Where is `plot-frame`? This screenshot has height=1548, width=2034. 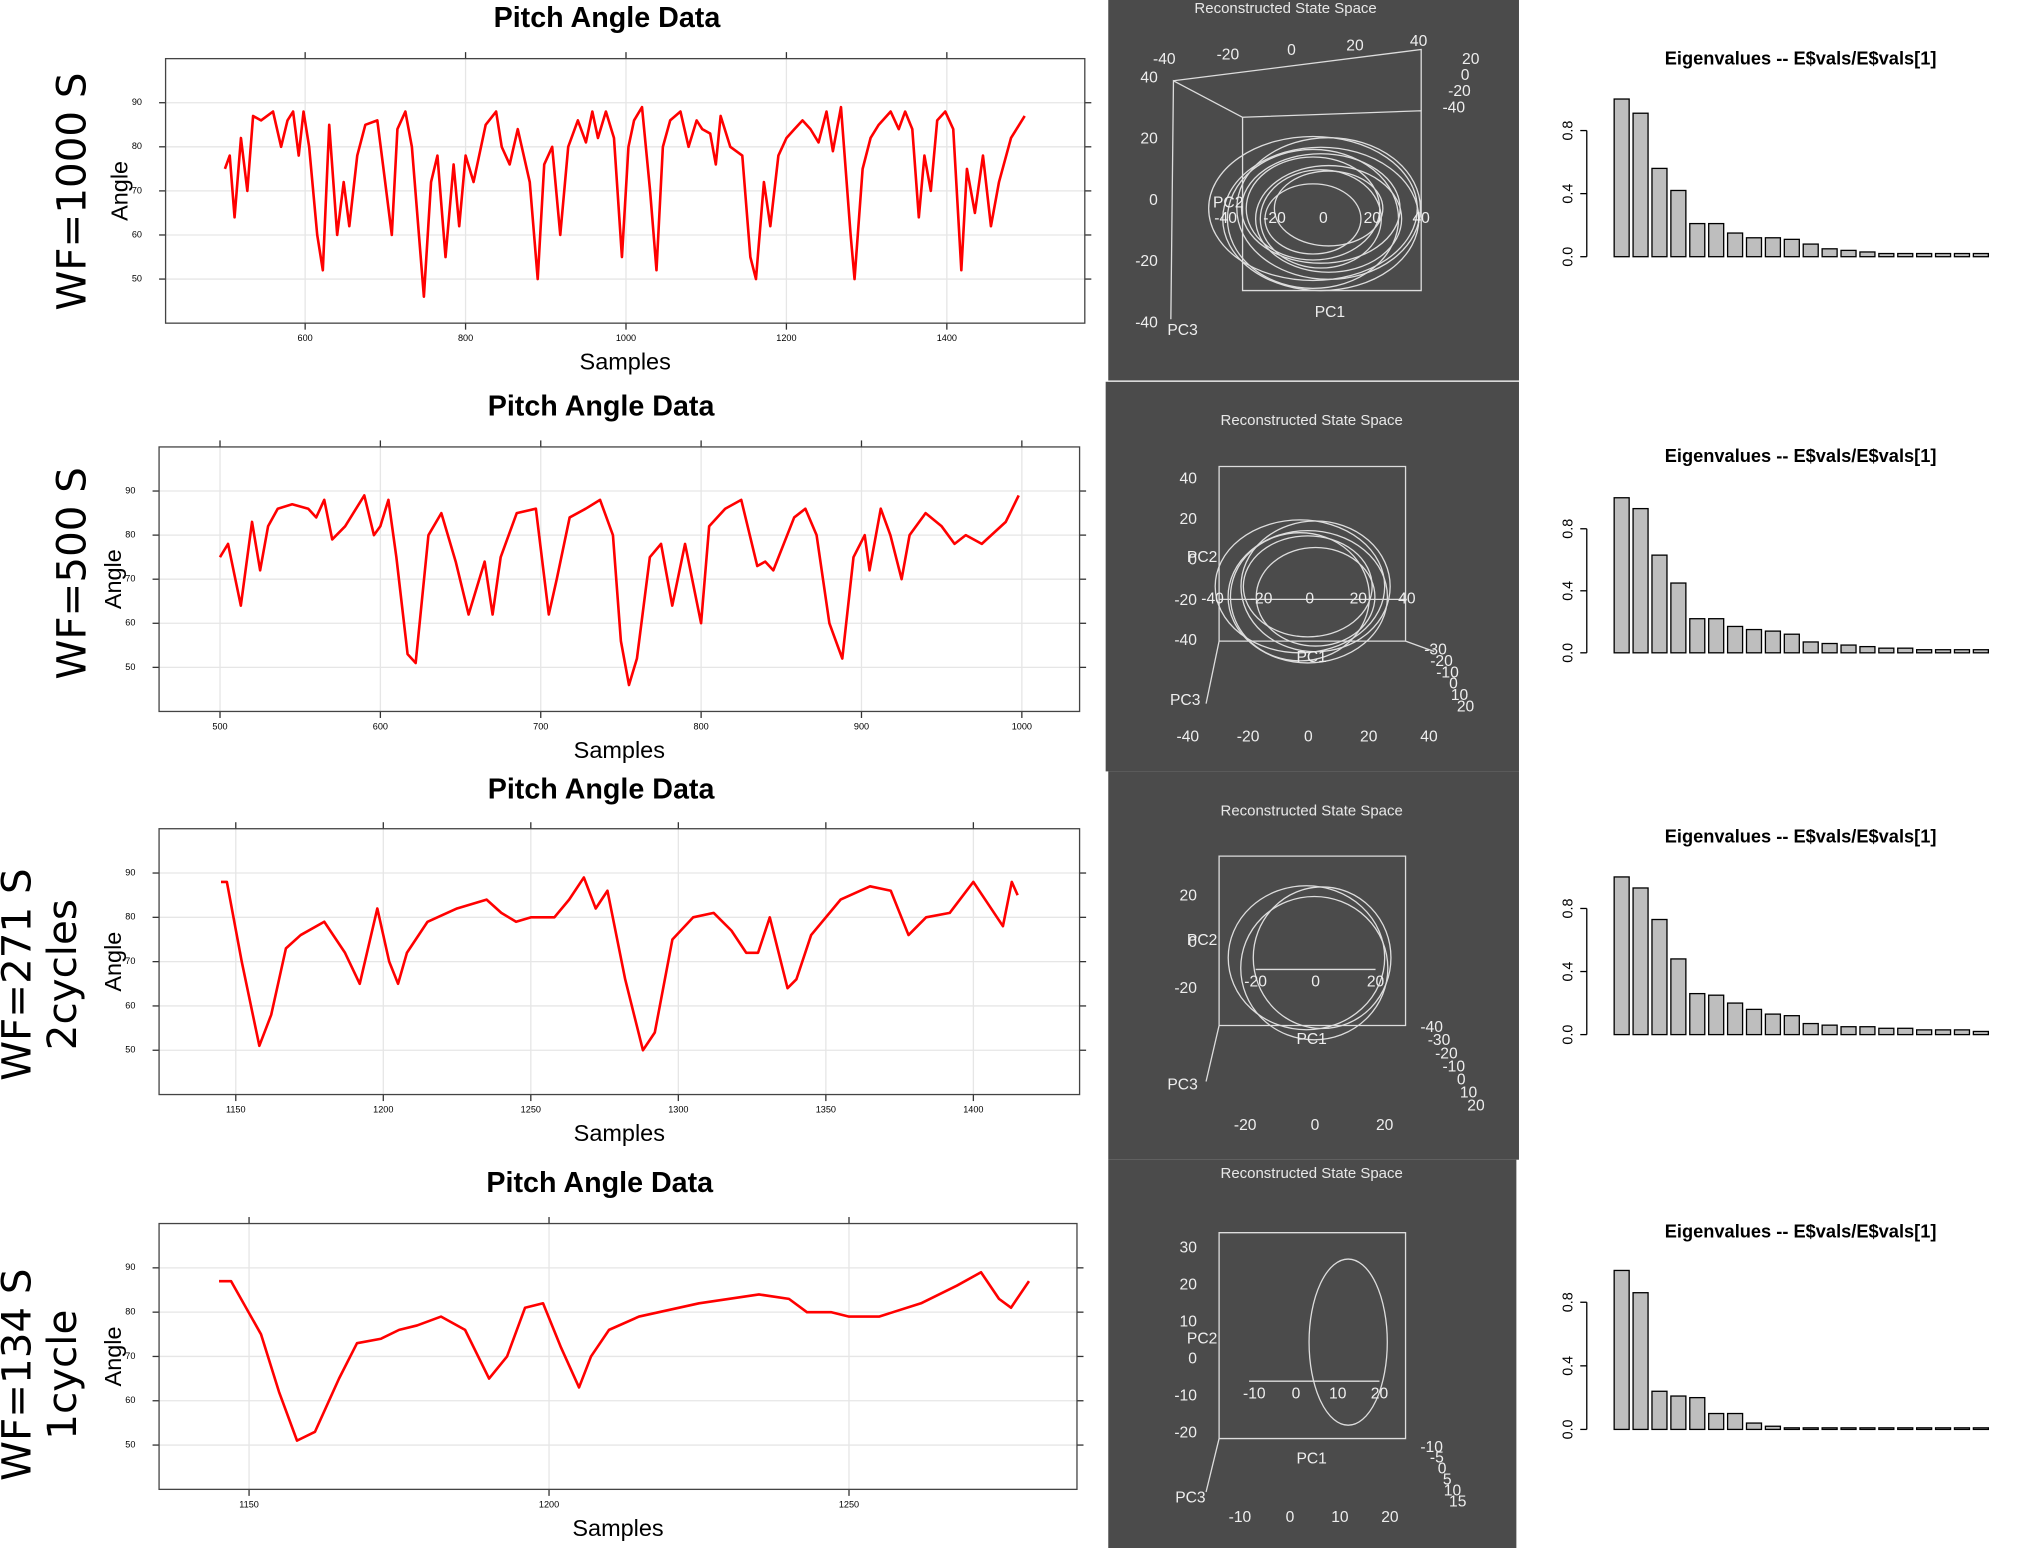 plot-frame is located at coordinates (625, 190).